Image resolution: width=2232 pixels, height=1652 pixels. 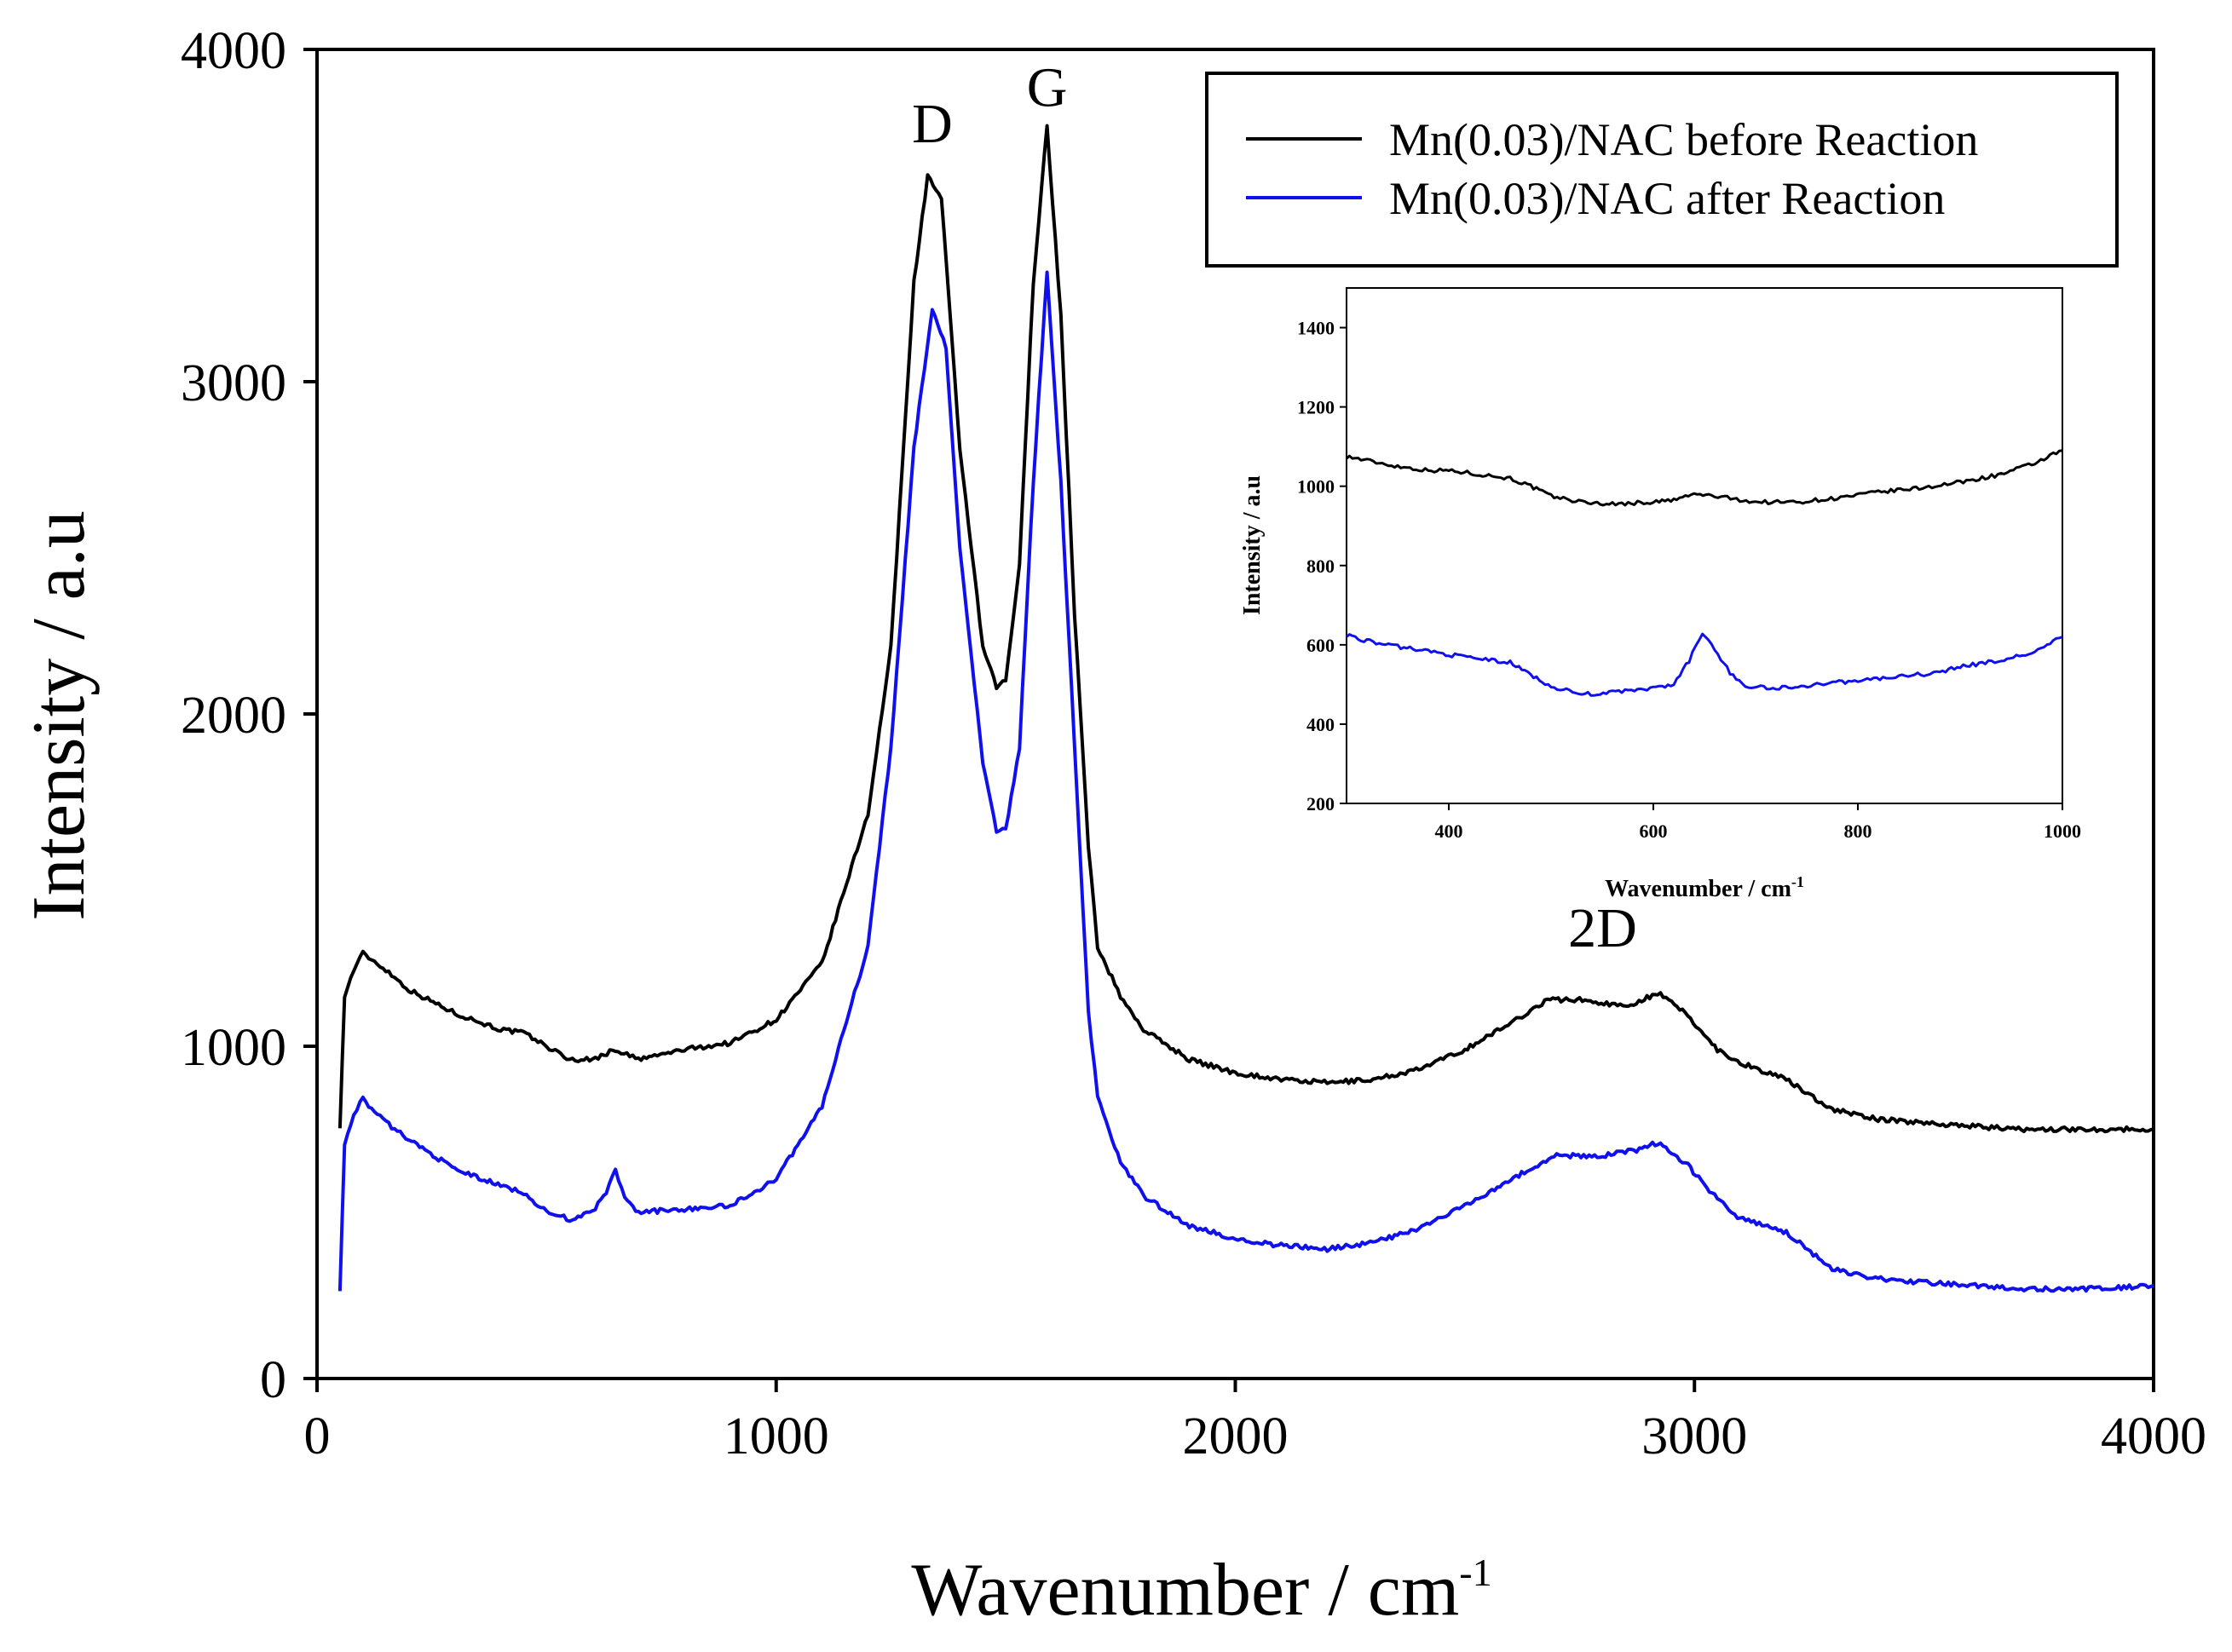 I want to click on peak-label: 2D, so click(x=1602, y=928).